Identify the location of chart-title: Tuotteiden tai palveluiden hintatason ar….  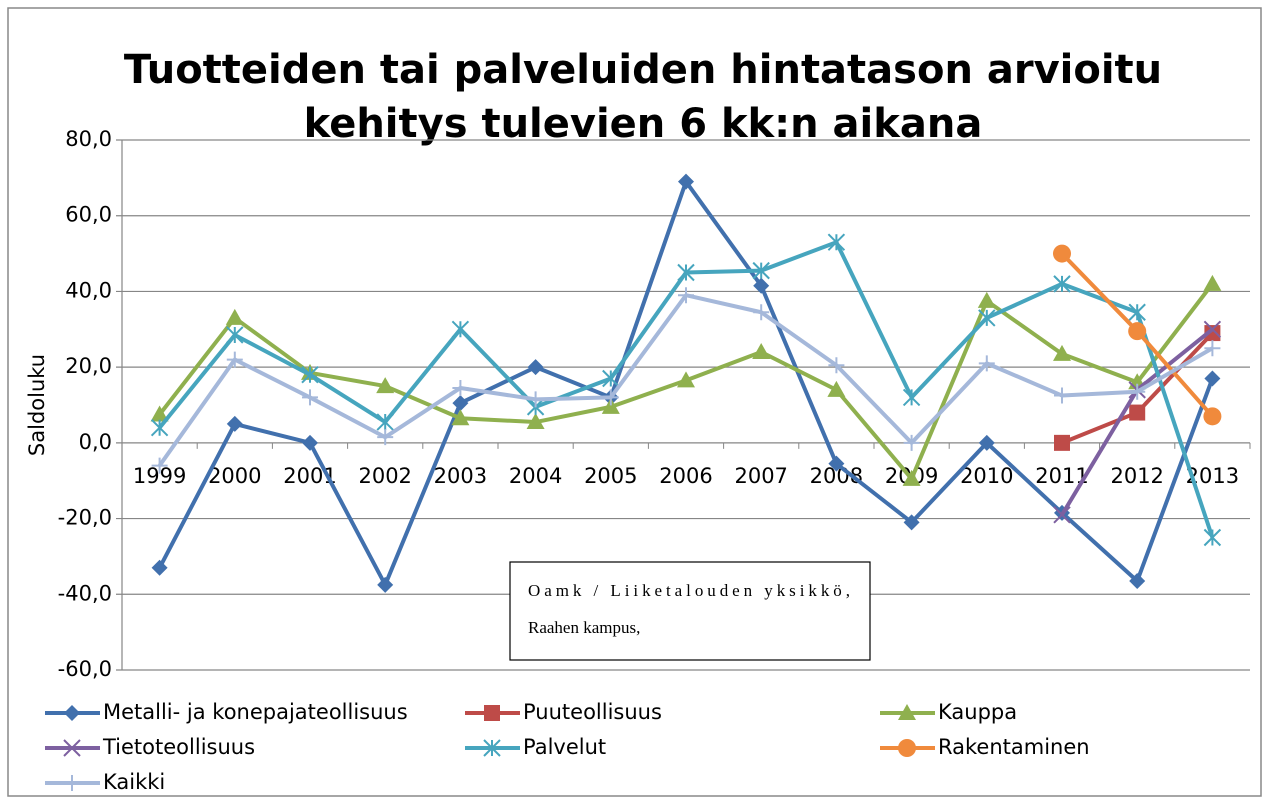
(643, 70).